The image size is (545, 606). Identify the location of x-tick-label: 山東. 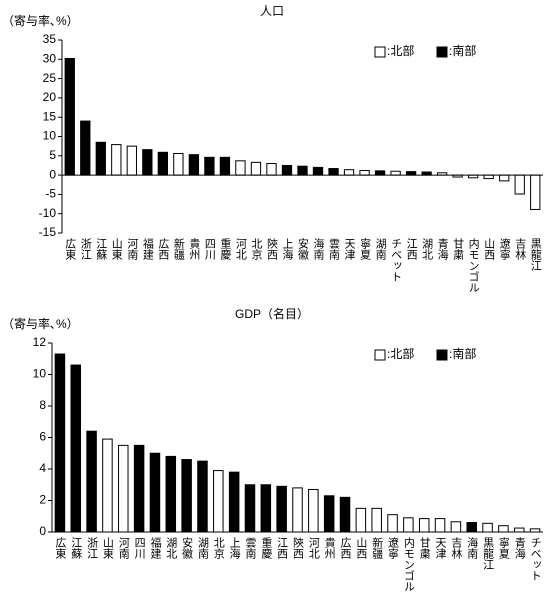
(107, 548).